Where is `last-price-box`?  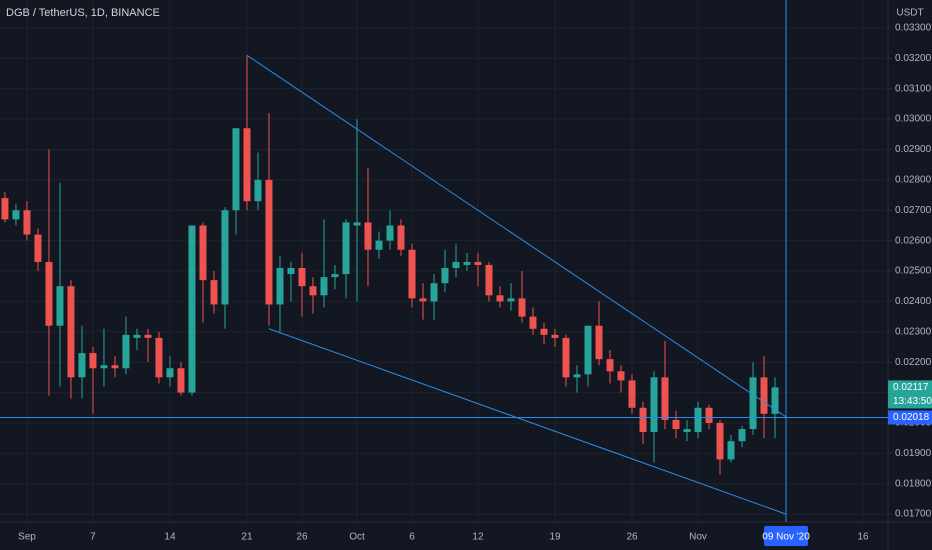 last-price-box is located at coordinates (910, 387).